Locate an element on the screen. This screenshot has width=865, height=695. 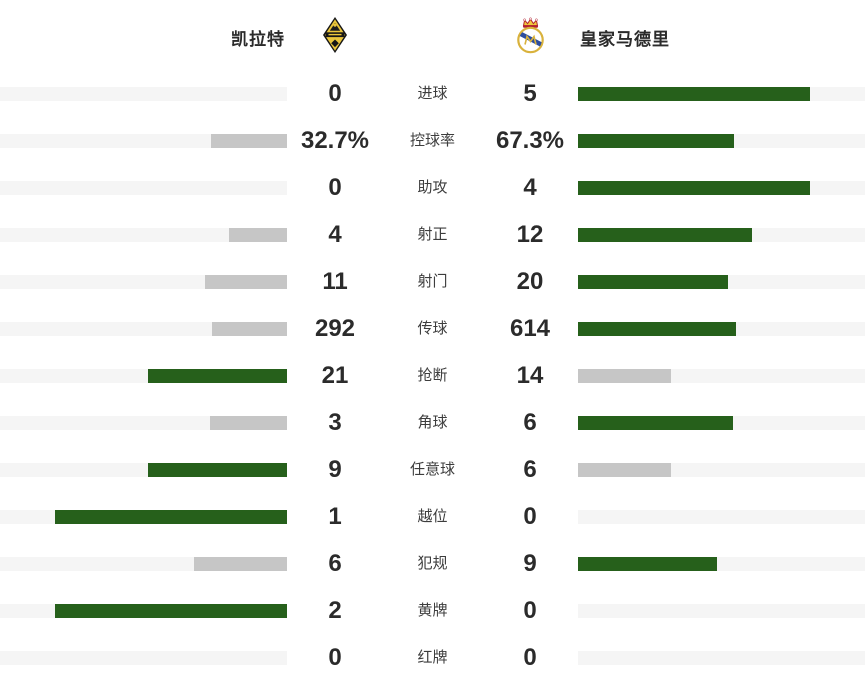
stat-label: 任意球 is located at coordinates (432, 469).